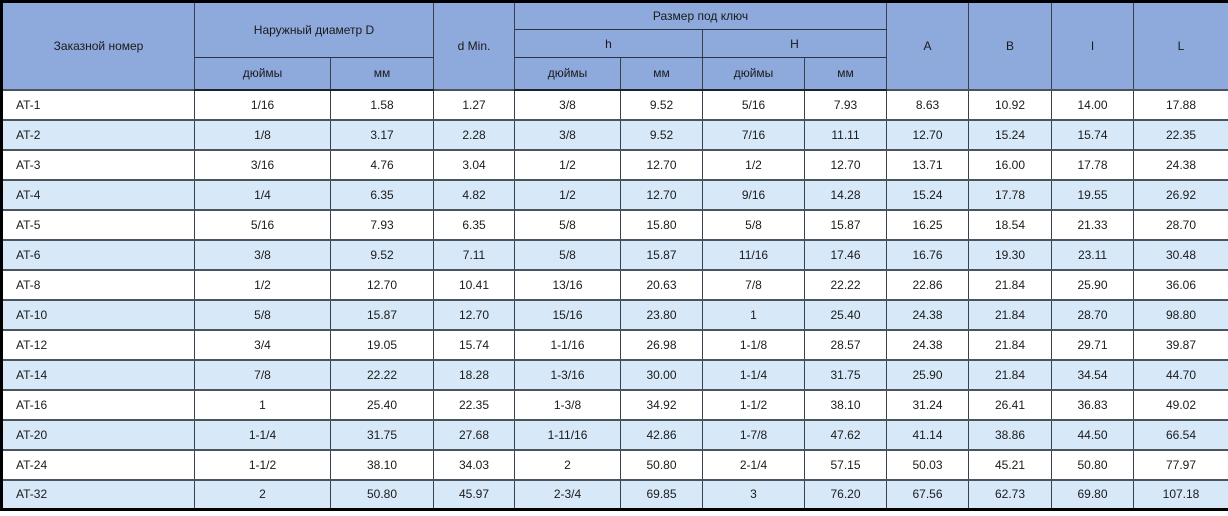 The height and width of the screenshot is (516, 1228). What do you see at coordinates (753, 494) in the screenshot?
I see `value-cell: 3` at bounding box center [753, 494].